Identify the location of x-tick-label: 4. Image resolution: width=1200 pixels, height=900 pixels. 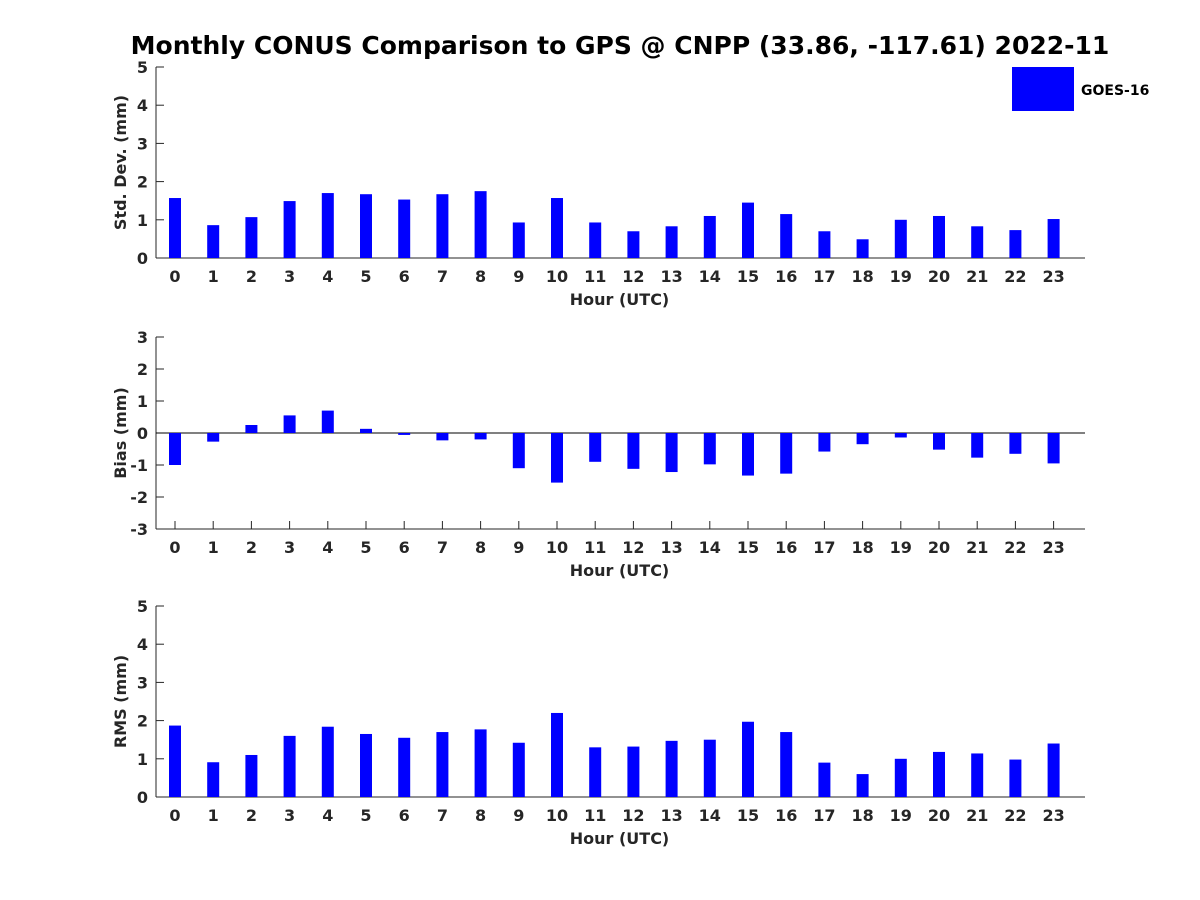
(327, 815).